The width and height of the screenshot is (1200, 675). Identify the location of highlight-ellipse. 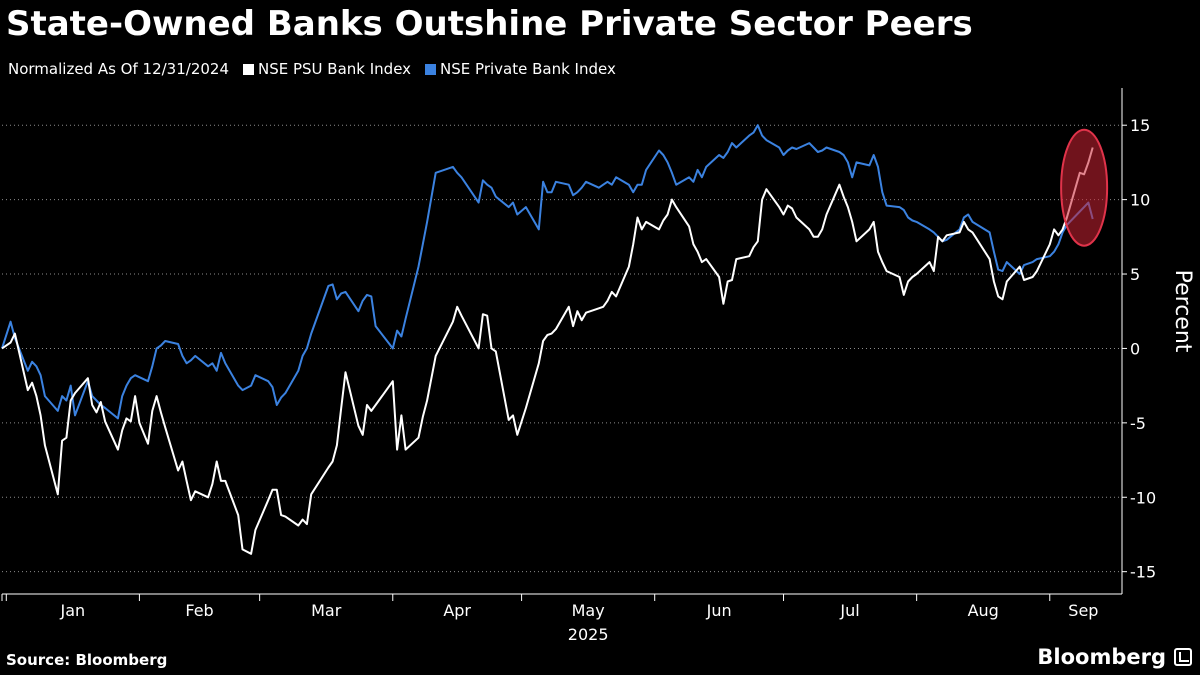
(1084, 187).